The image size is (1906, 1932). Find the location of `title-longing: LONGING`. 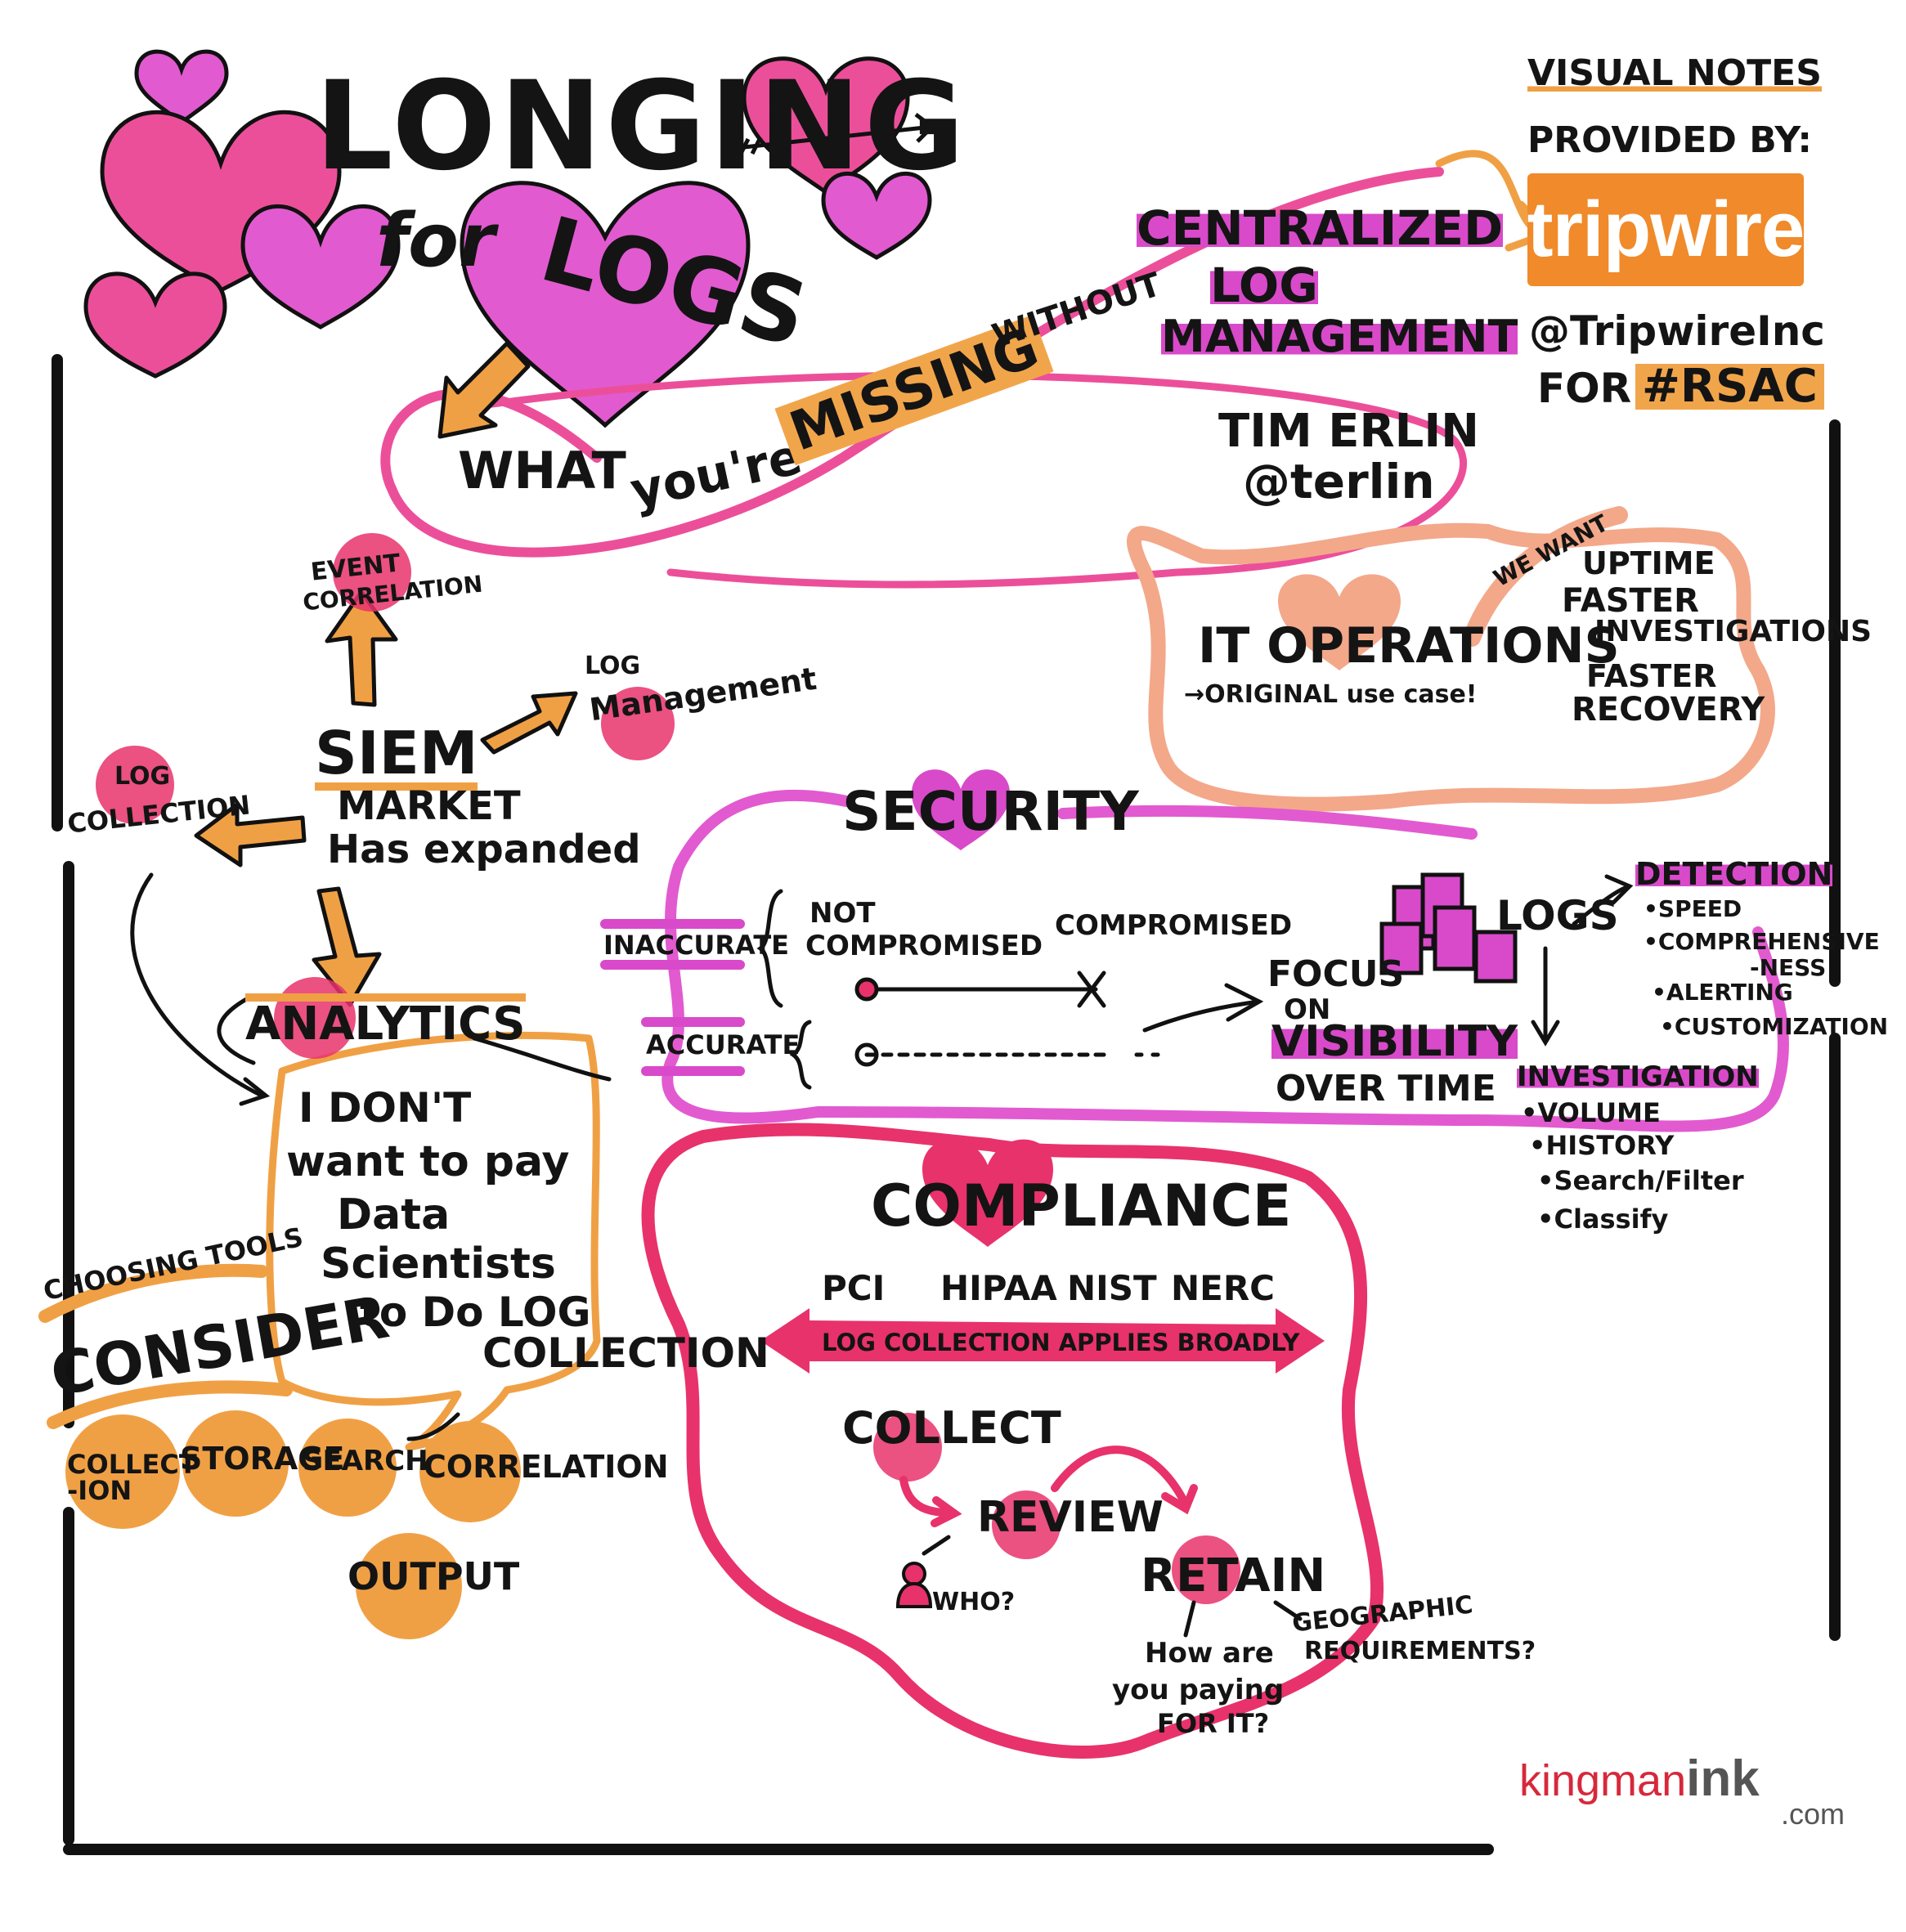

title-longing: LONGING is located at coordinates (641, 127).